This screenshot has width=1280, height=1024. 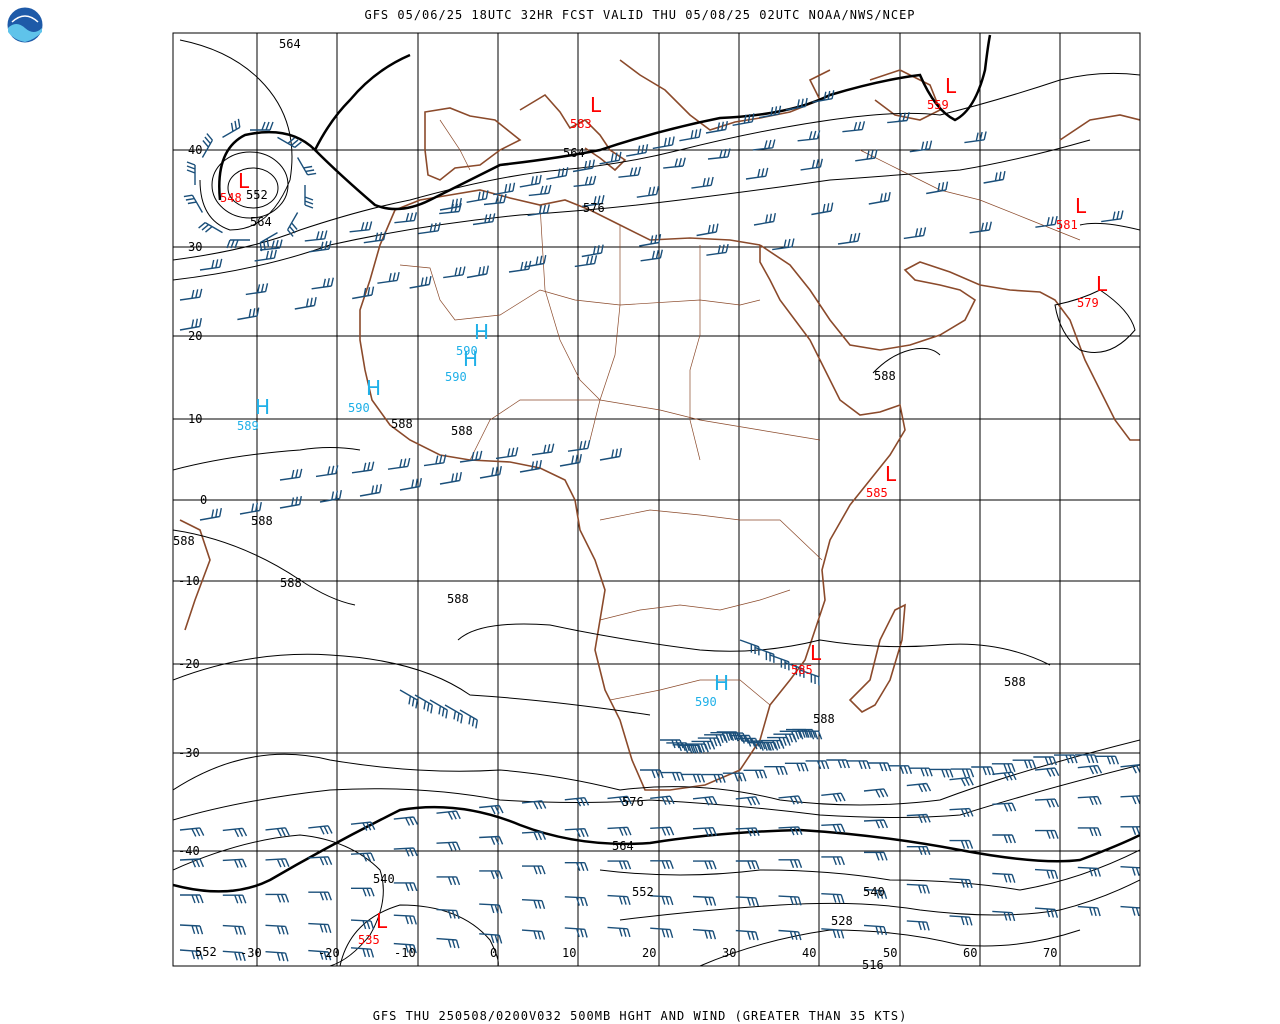 I want to click on high-symbol: H, so click(x=262, y=407).